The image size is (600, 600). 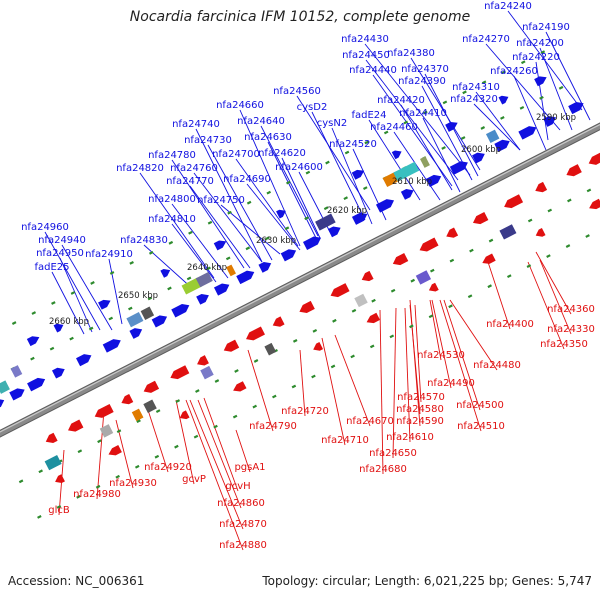 I want to click on gene-label: nfa24600, so click(x=299, y=167).